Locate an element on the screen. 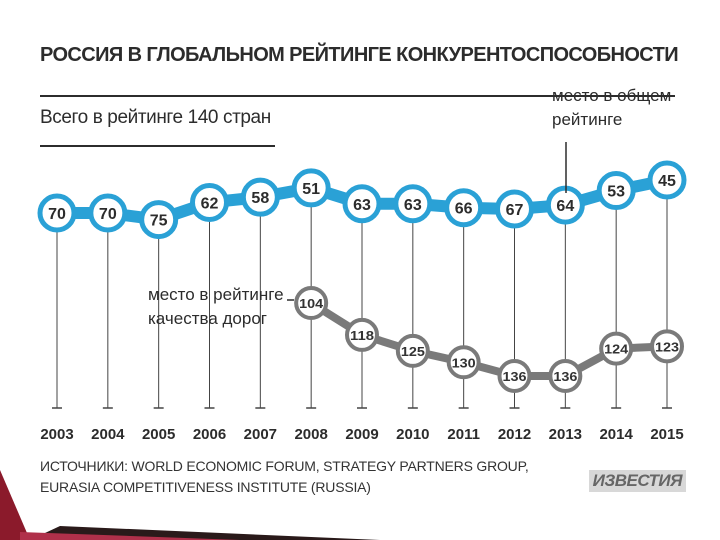  roads-data-label: 104 is located at coordinates (311, 303).